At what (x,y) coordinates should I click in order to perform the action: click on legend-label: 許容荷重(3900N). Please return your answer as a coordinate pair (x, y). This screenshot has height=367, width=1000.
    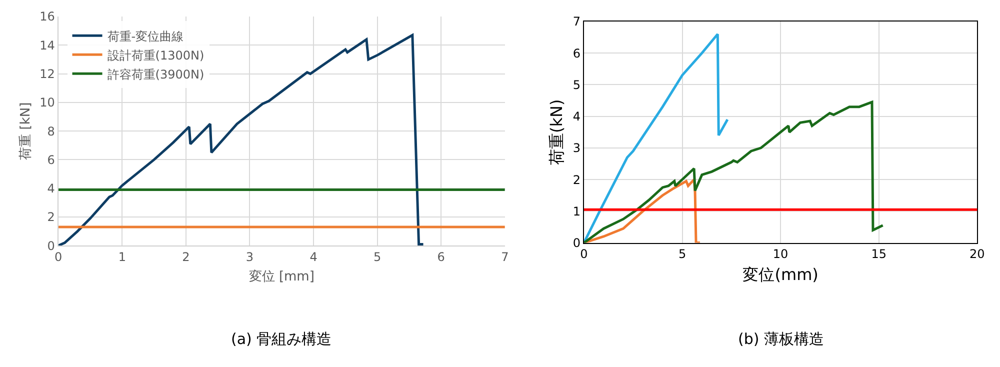
    Looking at the image, I should click on (155, 74).